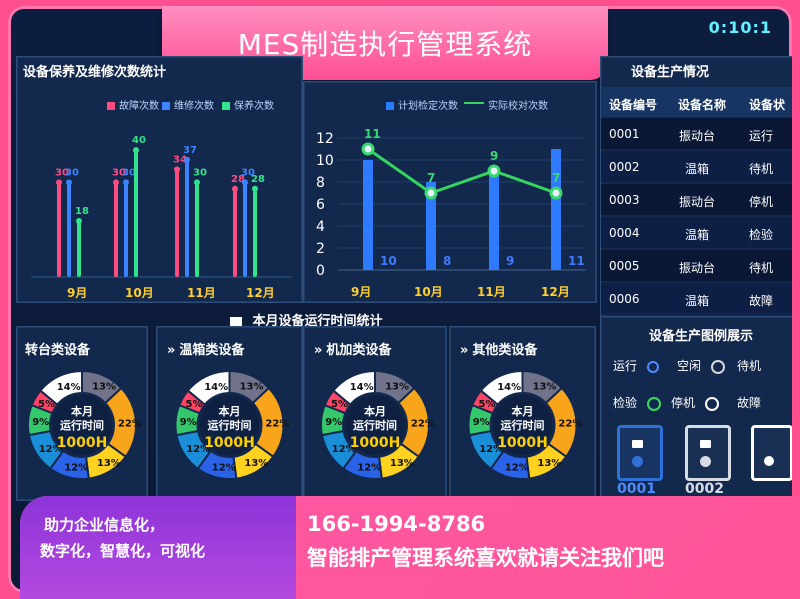 This screenshot has width=800, height=599. I want to click on legend-label-maintain: 保养次数, so click(254, 106).